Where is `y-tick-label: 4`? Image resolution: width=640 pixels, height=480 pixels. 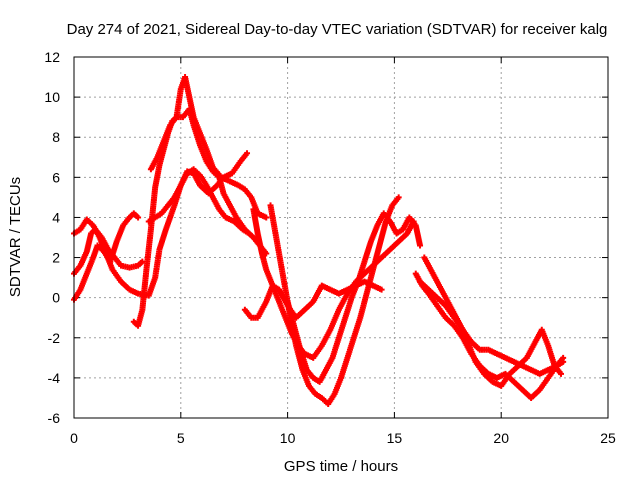
y-tick-label: 4 is located at coordinates (56, 217).